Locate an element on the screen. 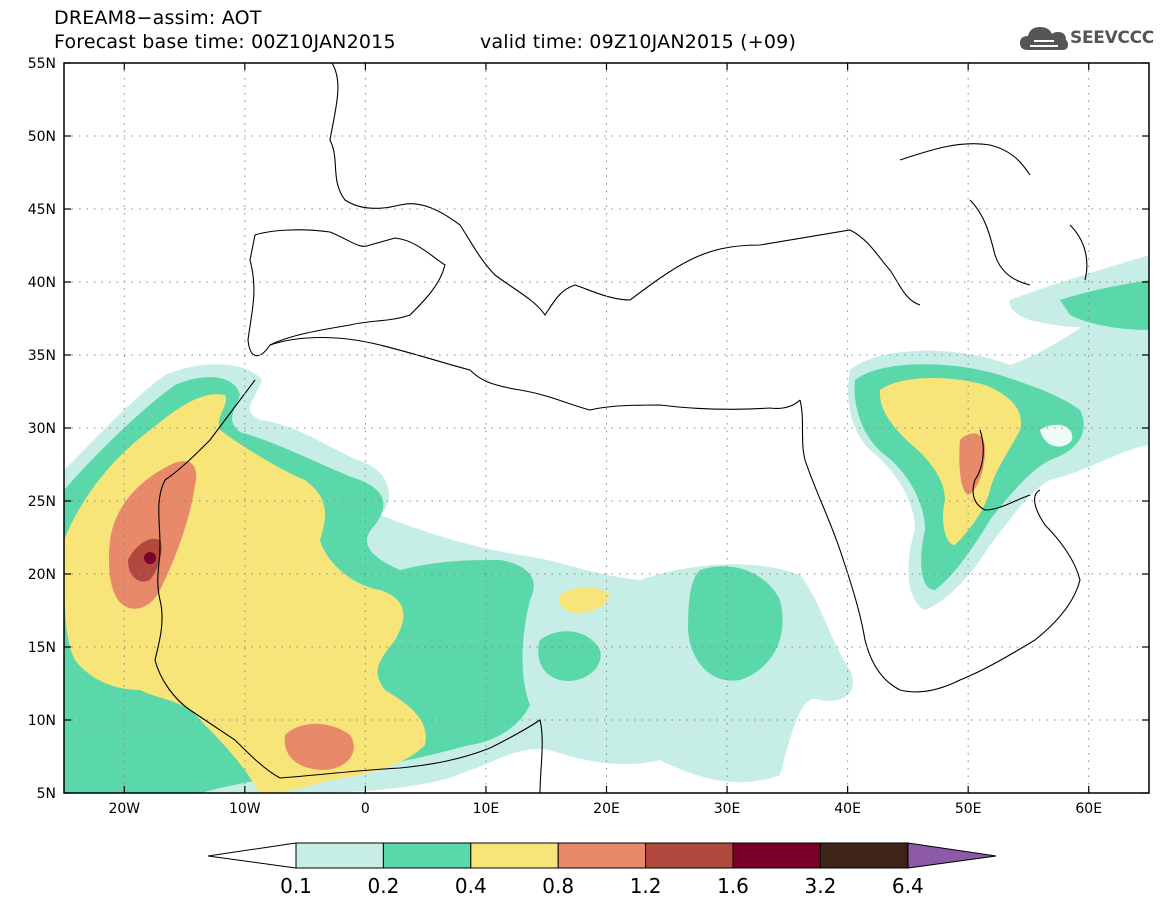 The width and height of the screenshot is (1165, 905). seevccc-logo: SEEVCCC is located at coordinates (1088, 39).